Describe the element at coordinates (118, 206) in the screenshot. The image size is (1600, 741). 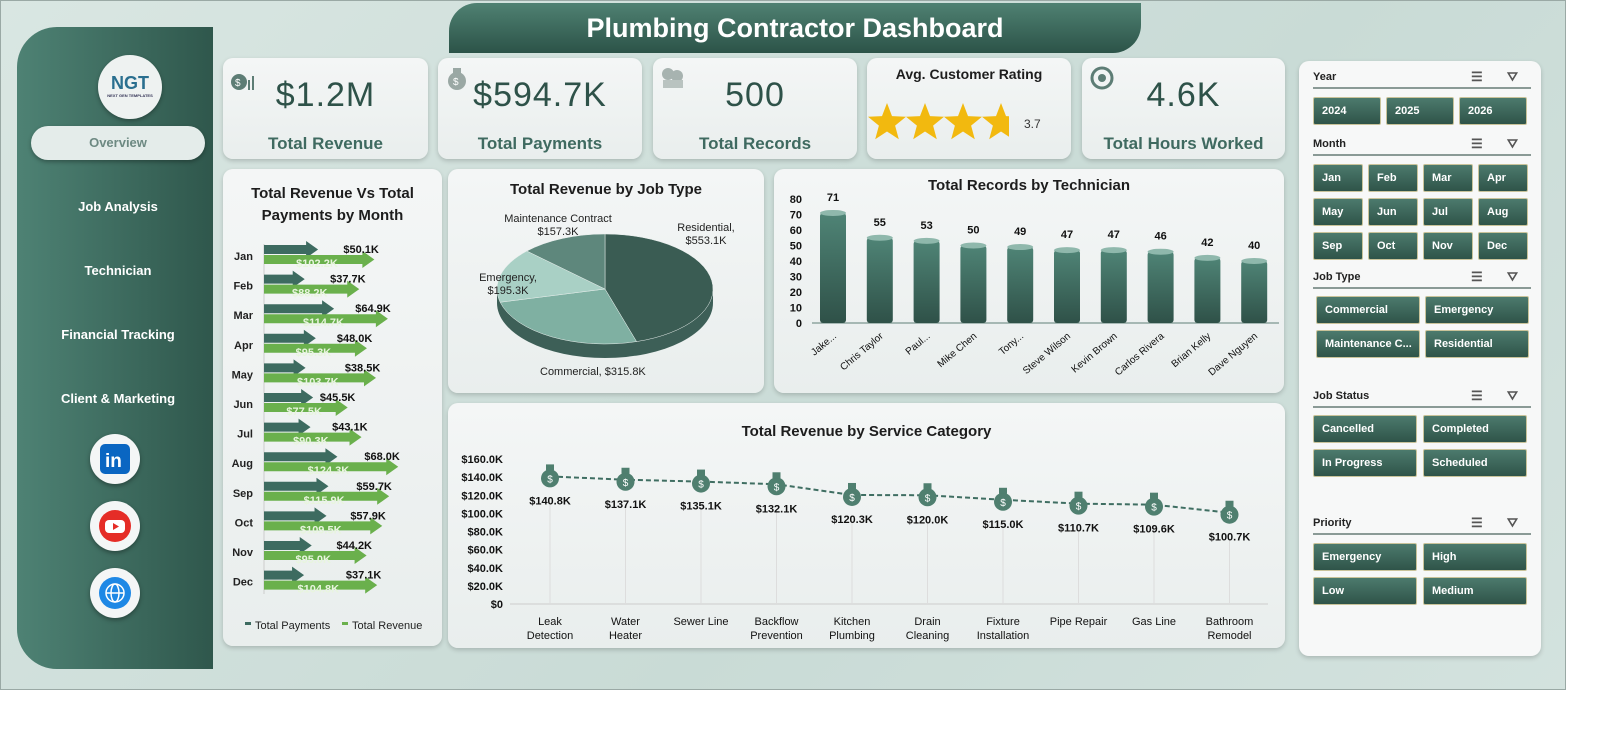
I see `nav-job-analysis: Job Analysis` at that location.